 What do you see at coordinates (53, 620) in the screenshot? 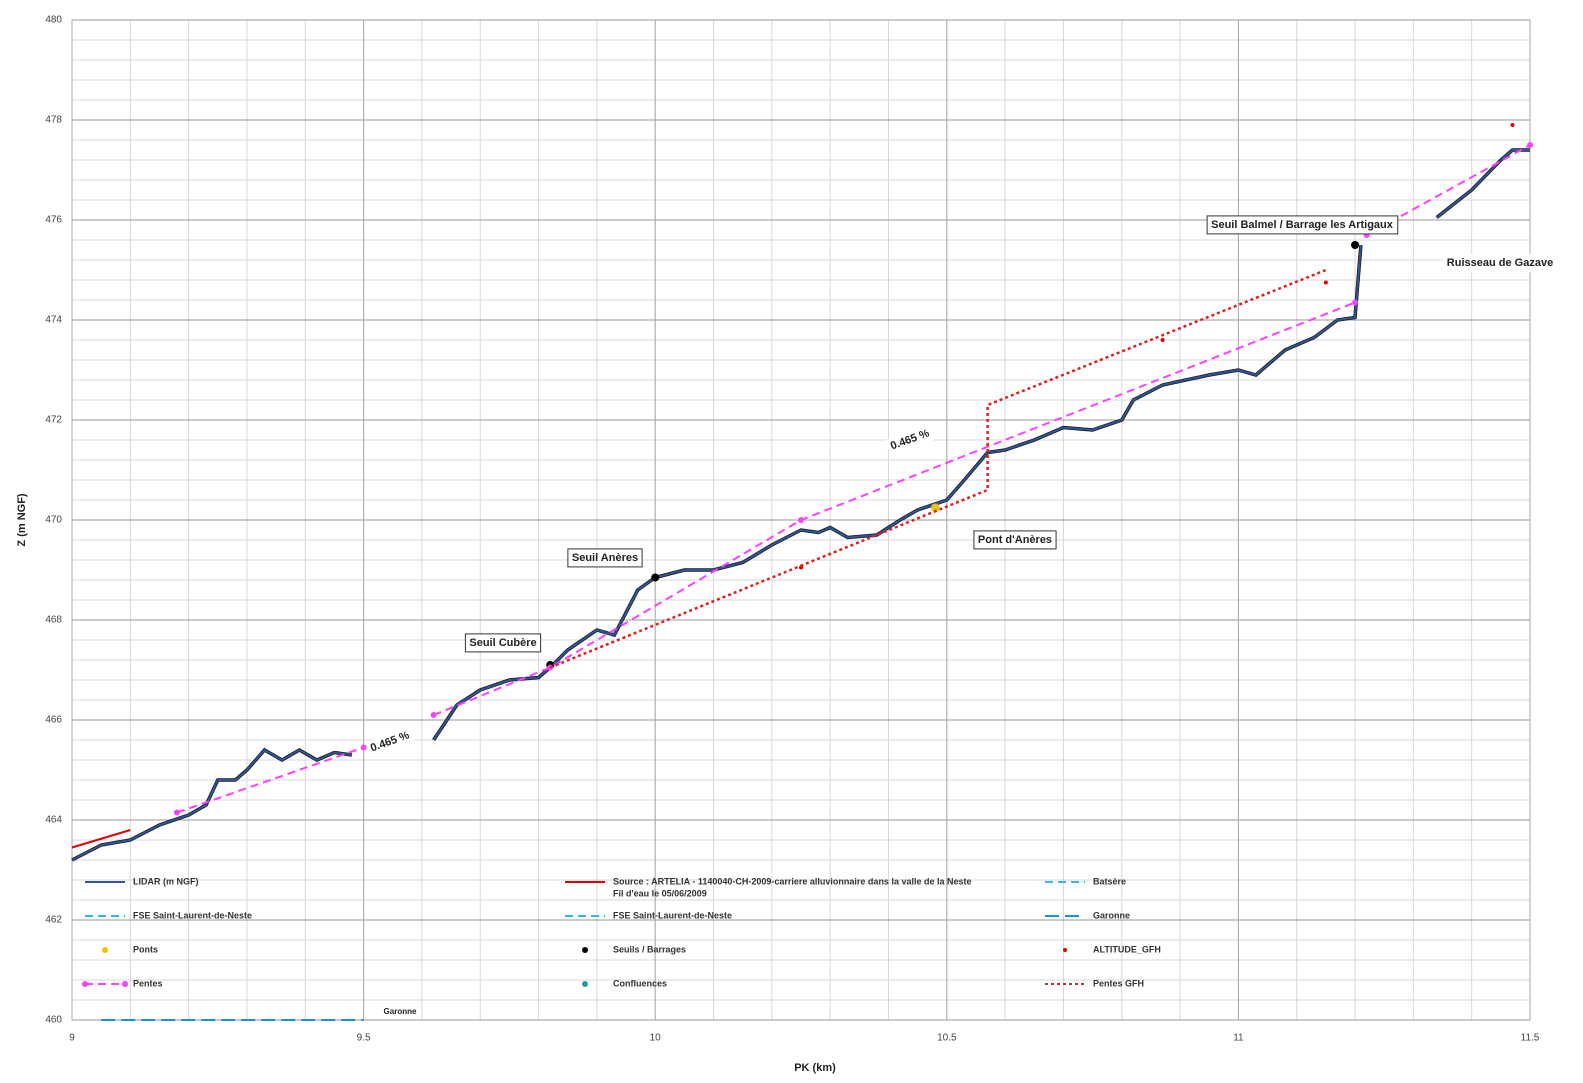
I see `y-tick-label: 468` at bounding box center [53, 620].